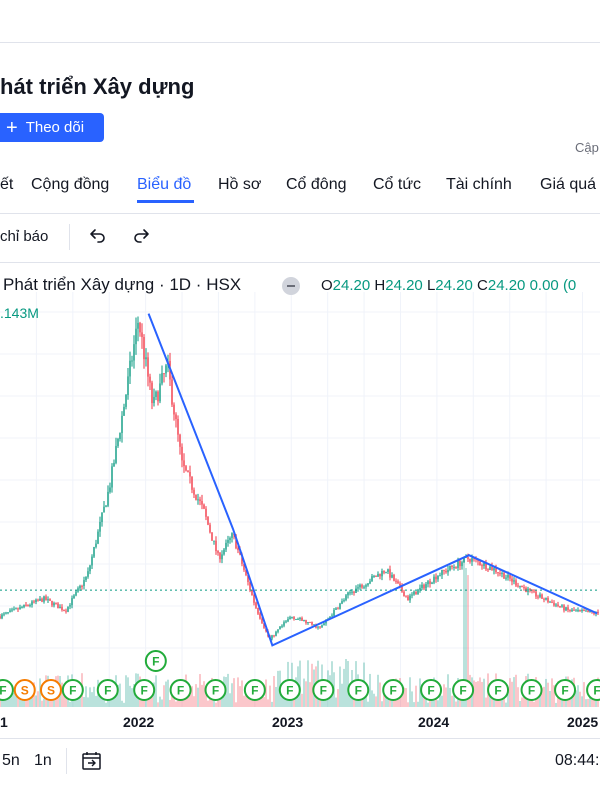 The width and height of the screenshot is (600, 800). I want to click on tab-profile: Hồ sơ, so click(240, 184).